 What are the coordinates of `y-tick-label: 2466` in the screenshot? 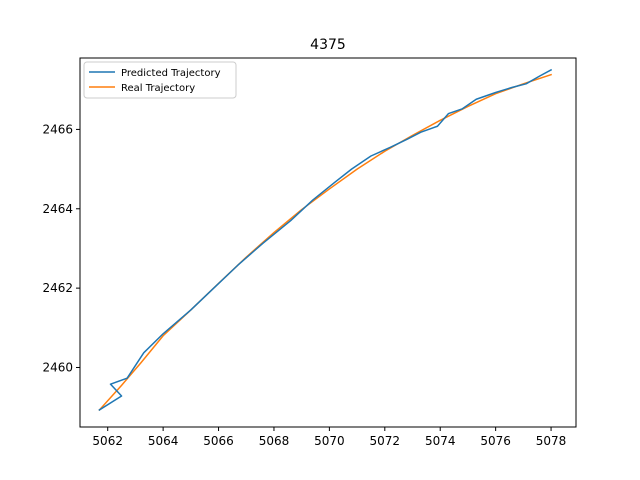 It's located at (57, 129).